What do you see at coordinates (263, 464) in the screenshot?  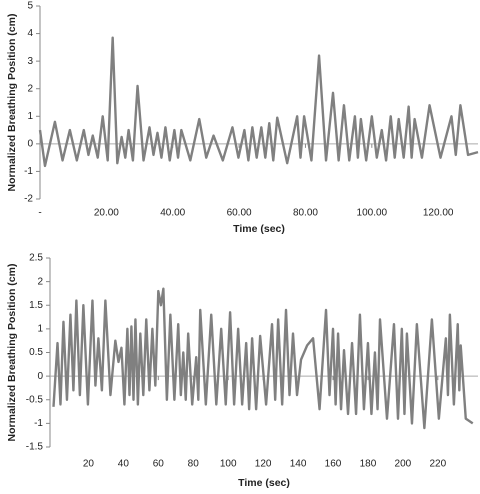 I see `x-tick-label: 120` at bounding box center [263, 464].